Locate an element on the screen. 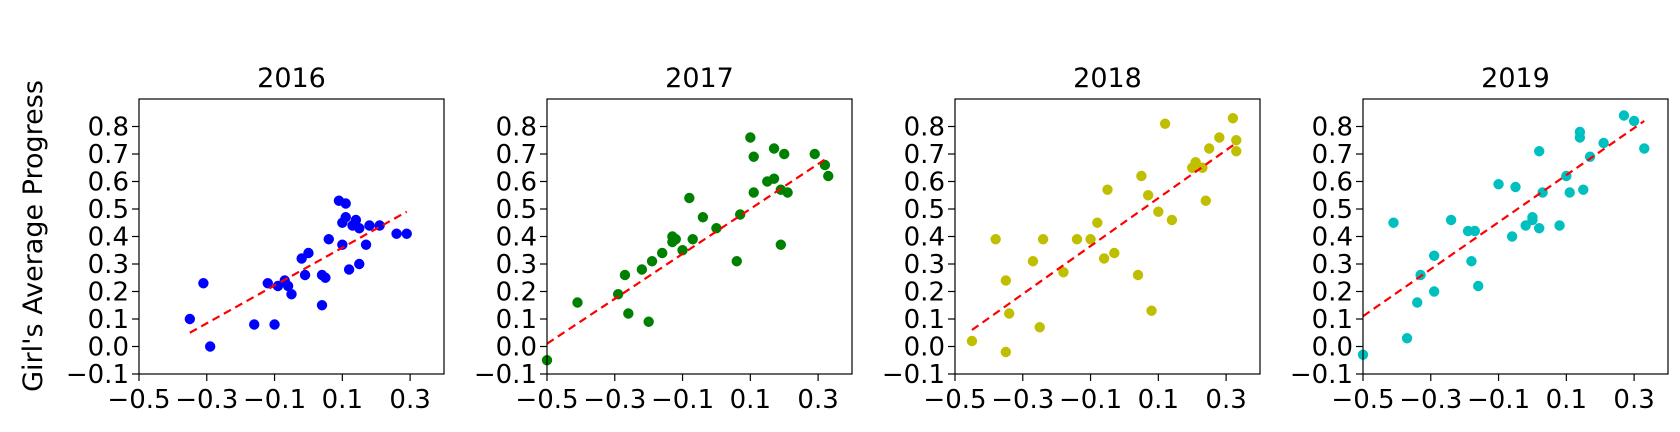 The height and width of the screenshot is (432, 1680). x-tick-label: −0.1 is located at coordinates (682, 400).